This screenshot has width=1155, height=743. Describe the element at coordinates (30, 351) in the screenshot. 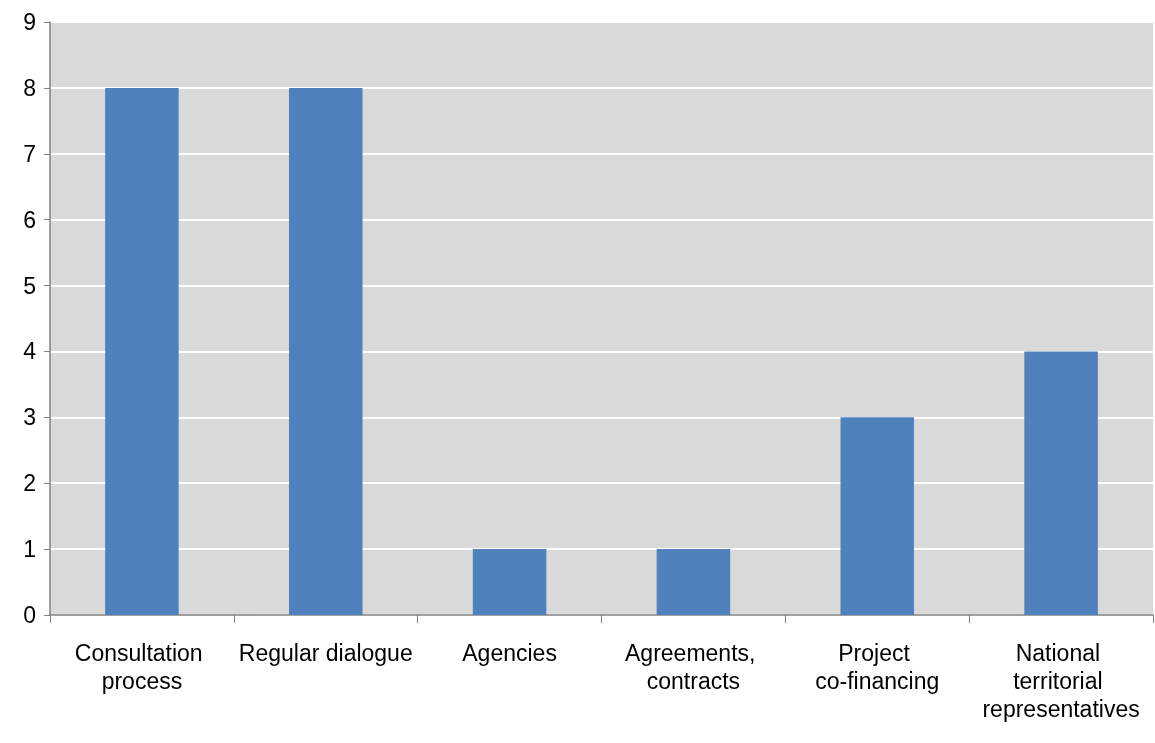

I see `y-tick-label: 4` at that location.